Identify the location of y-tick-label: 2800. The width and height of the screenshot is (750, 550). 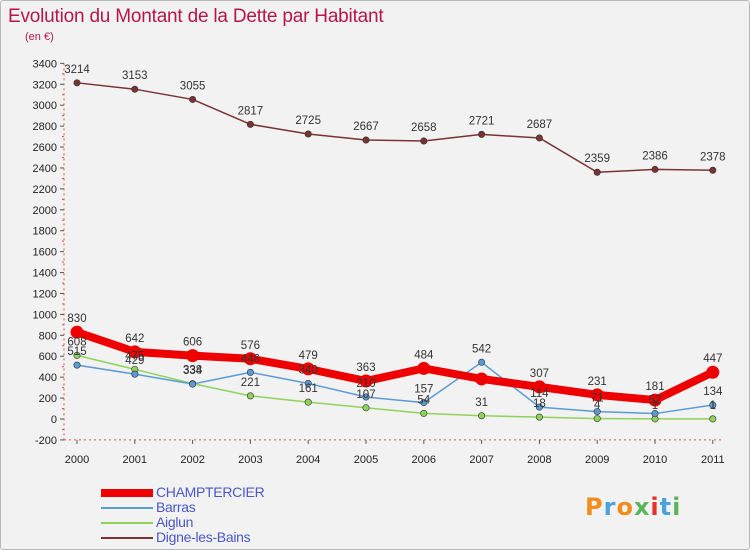
(45, 127).